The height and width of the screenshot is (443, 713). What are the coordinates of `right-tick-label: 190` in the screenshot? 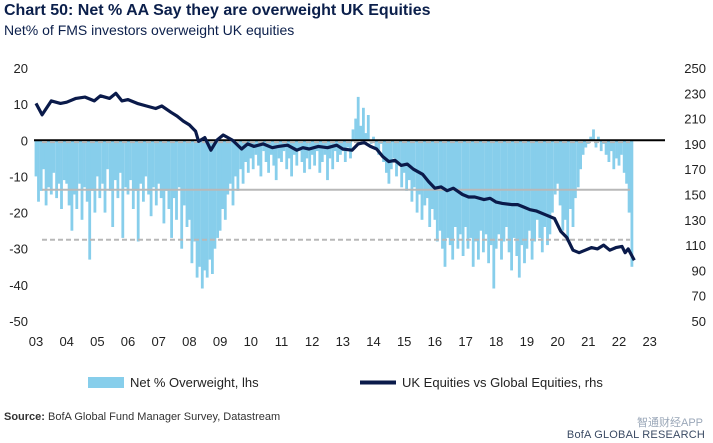 It's located at (695, 144).